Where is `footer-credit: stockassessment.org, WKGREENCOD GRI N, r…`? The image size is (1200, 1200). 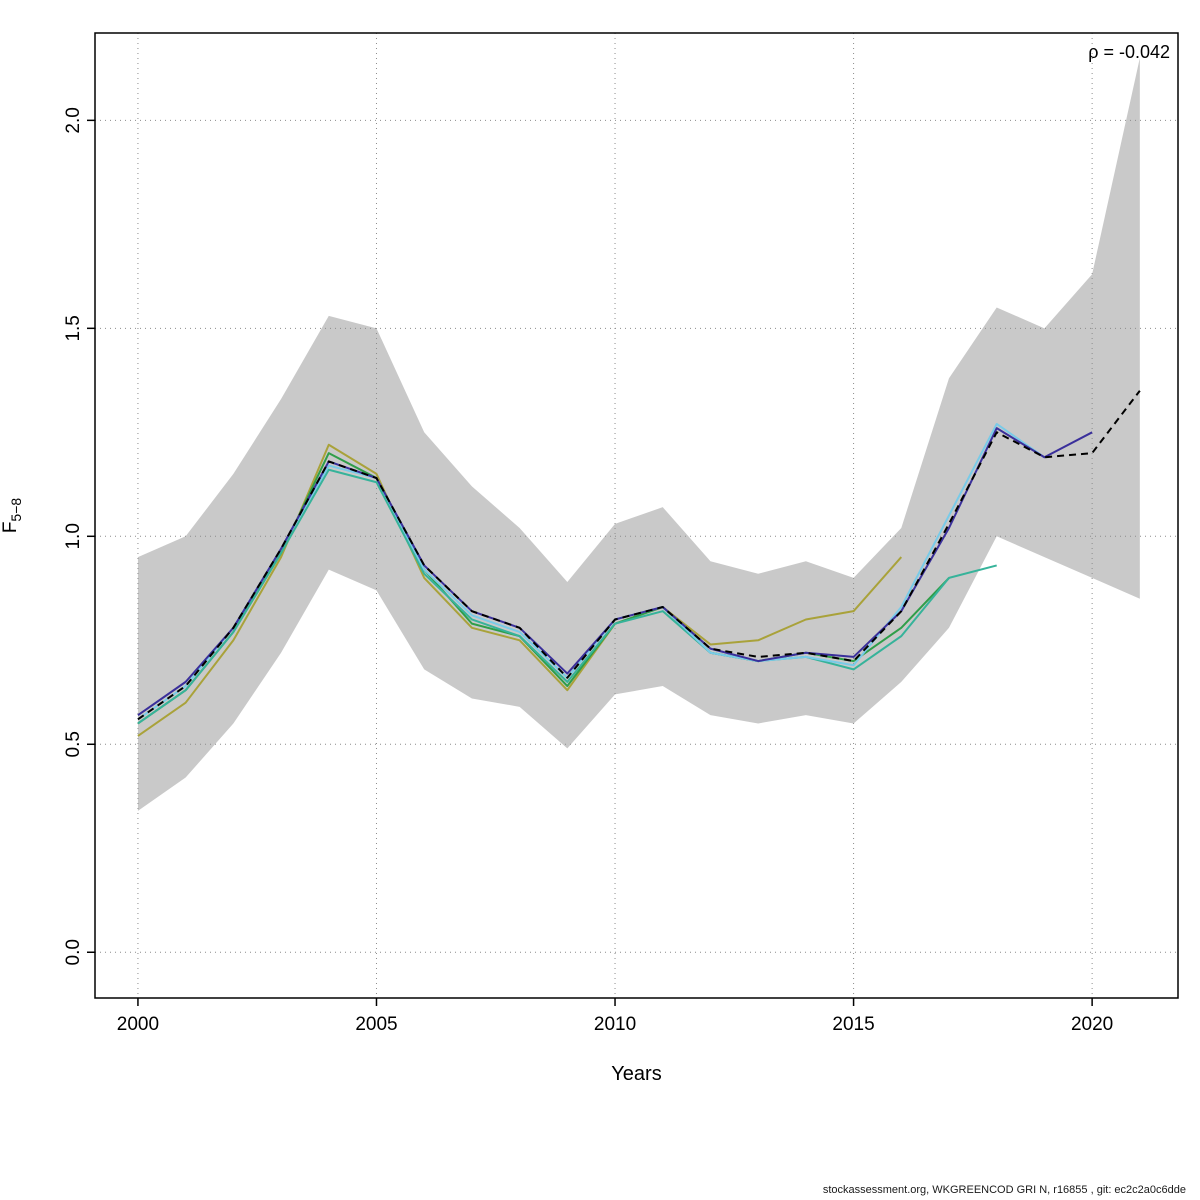
footer-credit: stockassessment.org, WKGREENCOD GRI N, r… is located at coordinates (1004, 1190).